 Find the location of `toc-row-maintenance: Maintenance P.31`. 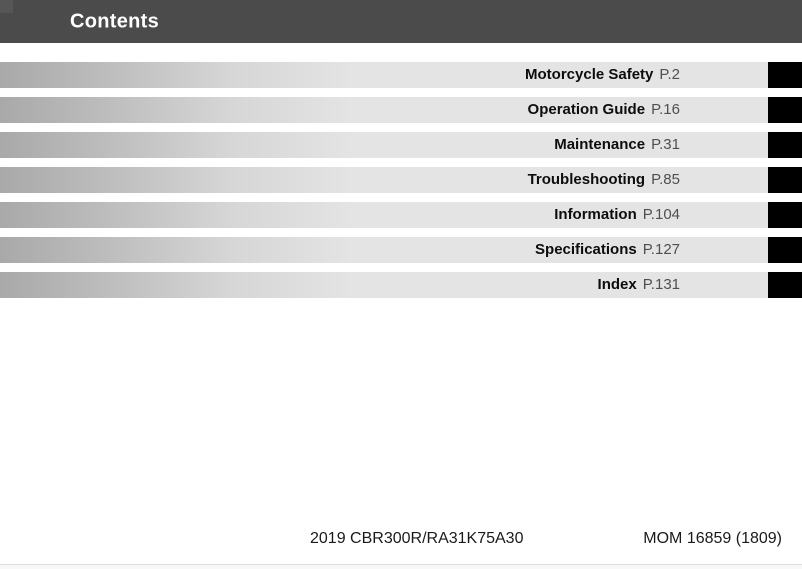

toc-row-maintenance: Maintenance P.31 is located at coordinates (401, 145).